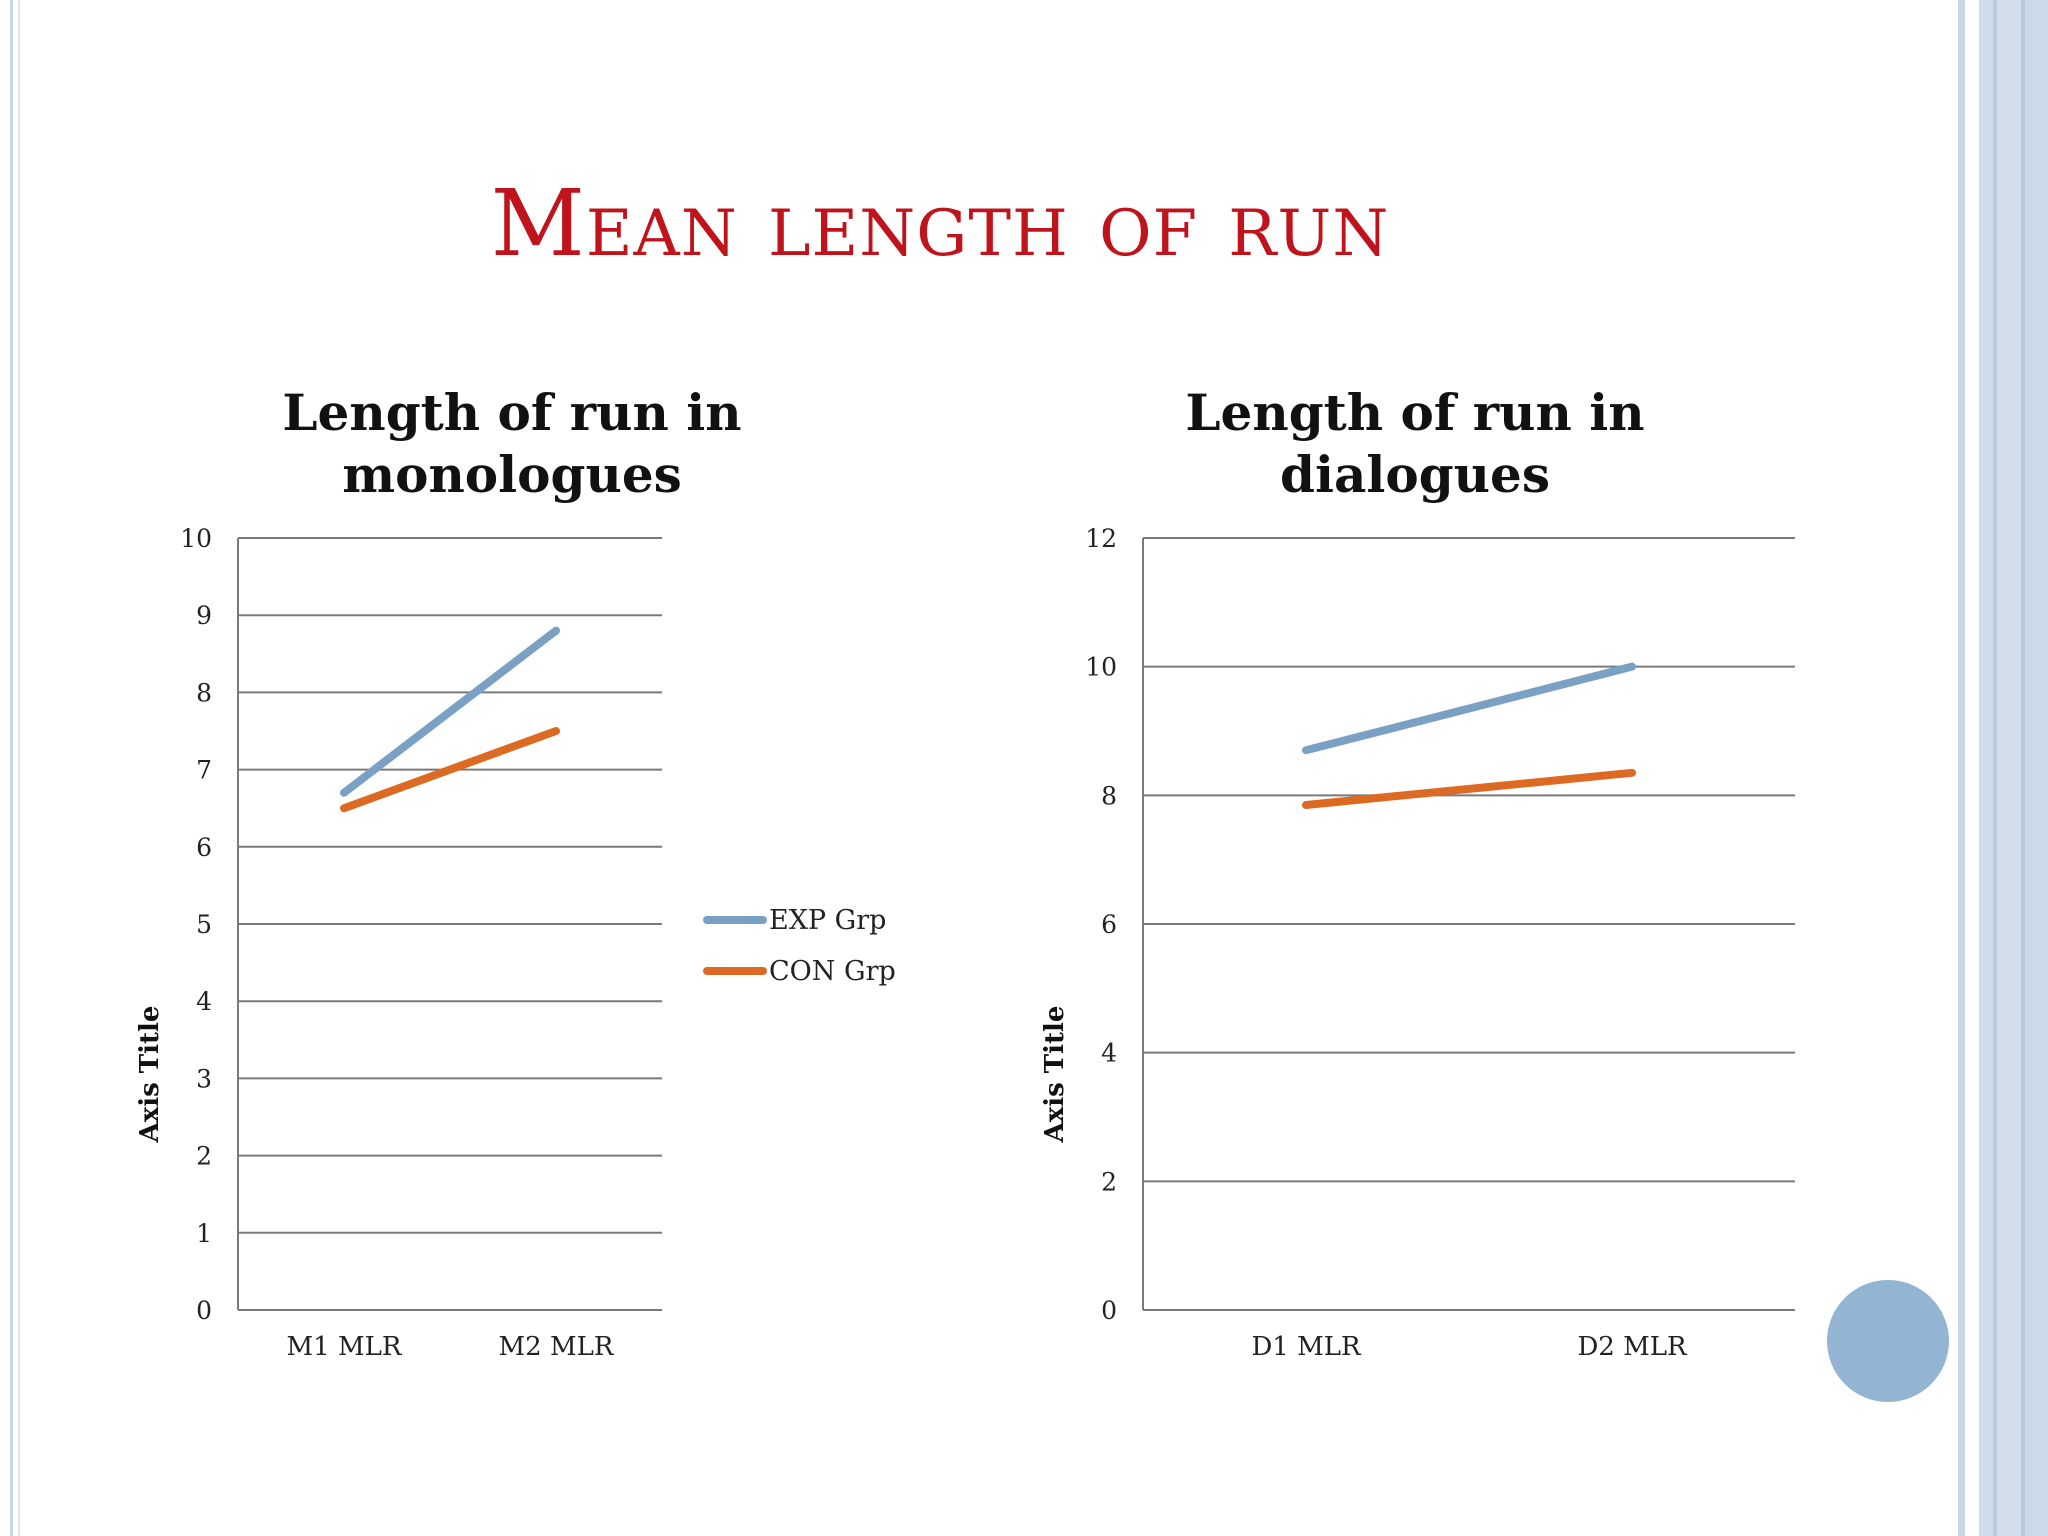 The width and height of the screenshot is (2048, 1536). What do you see at coordinates (1101, 538) in the screenshot?
I see `right-y-tick-label: 12` at bounding box center [1101, 538].